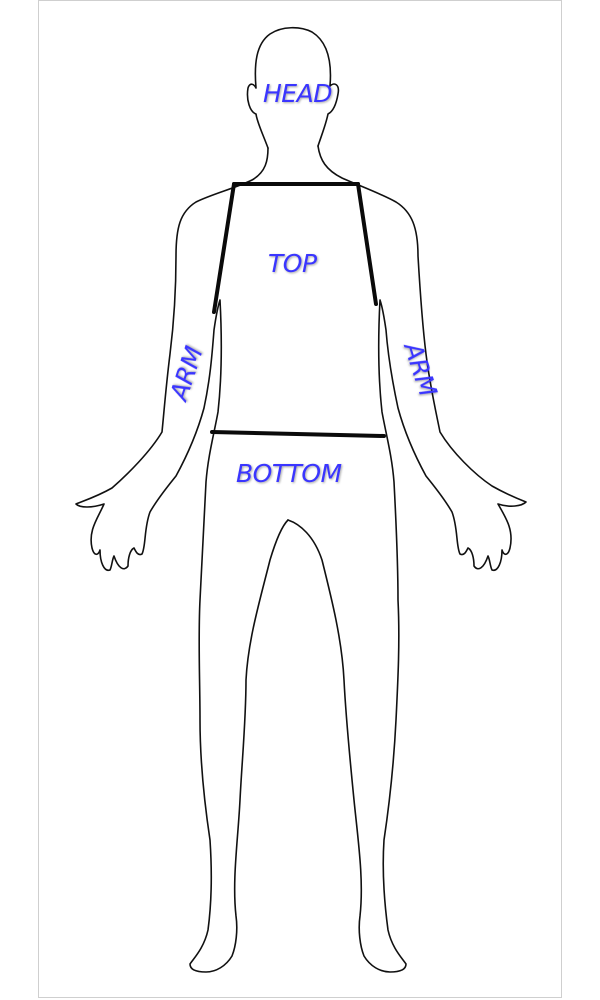  What do you see at coordinates (224, 248) in the screenshot?
I see `torso-left-line` at bounding box center [224, 248].